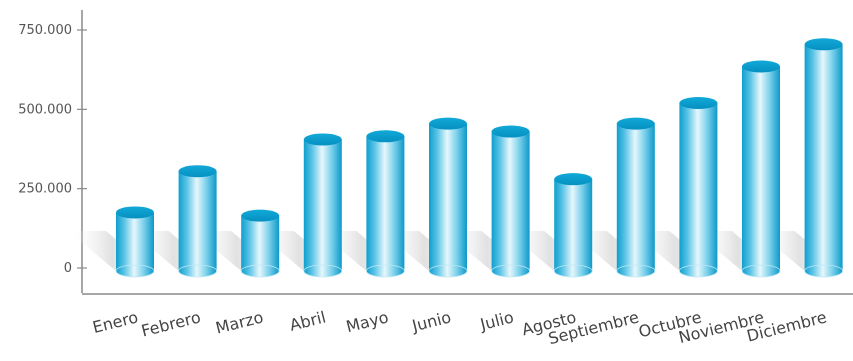 This screenshot has width=853, height=361. I want to click on x-tick-label: Febrero, so click(170, 323).